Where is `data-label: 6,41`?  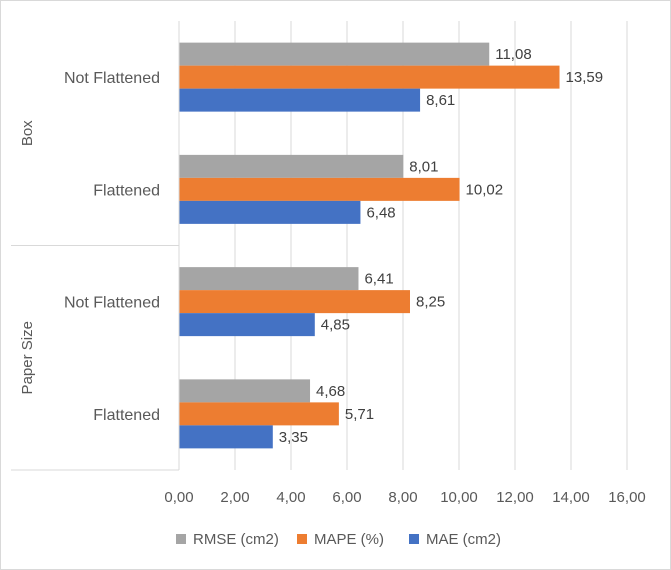
data-label: 6,41 is located at coordinates (378, 279).